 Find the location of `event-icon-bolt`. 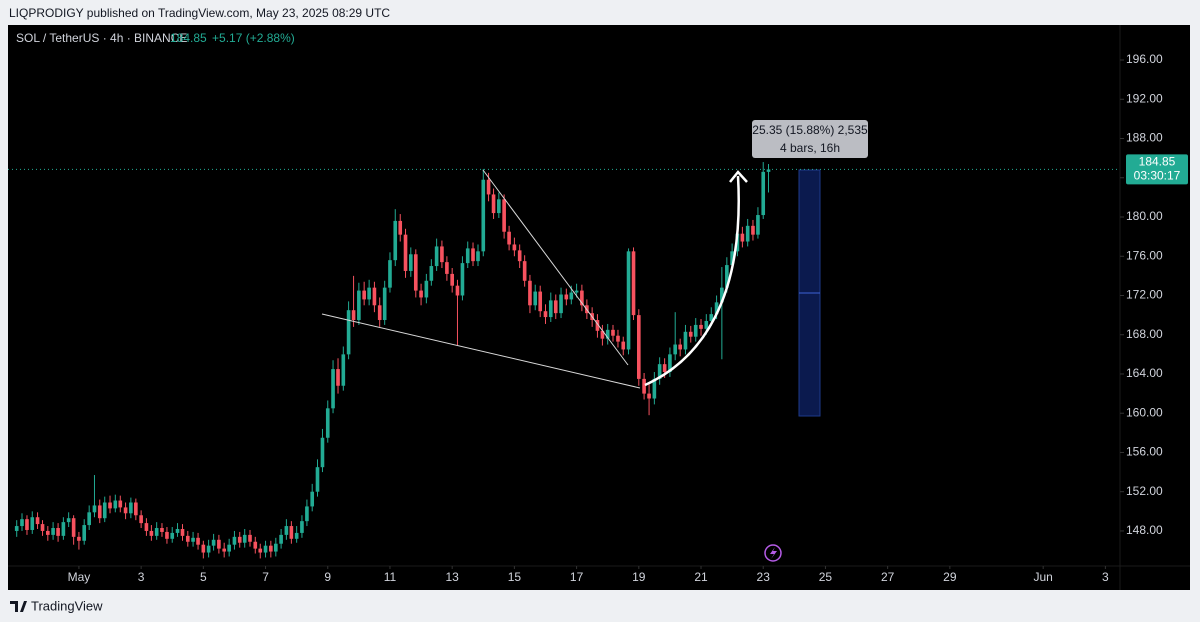

event-icon-bolt is located at coordinates (773, 553).